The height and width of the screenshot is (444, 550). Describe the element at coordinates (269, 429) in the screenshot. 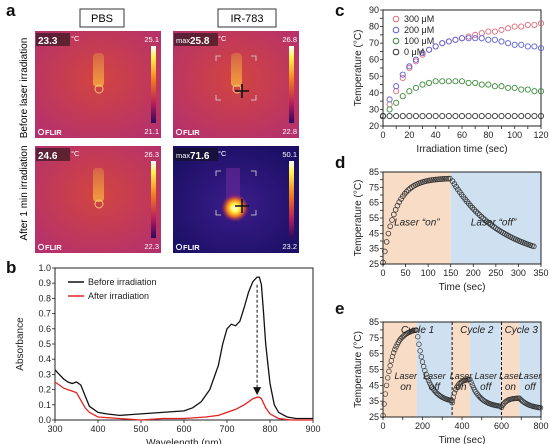

I see `x-tick-label: 800` at that location.